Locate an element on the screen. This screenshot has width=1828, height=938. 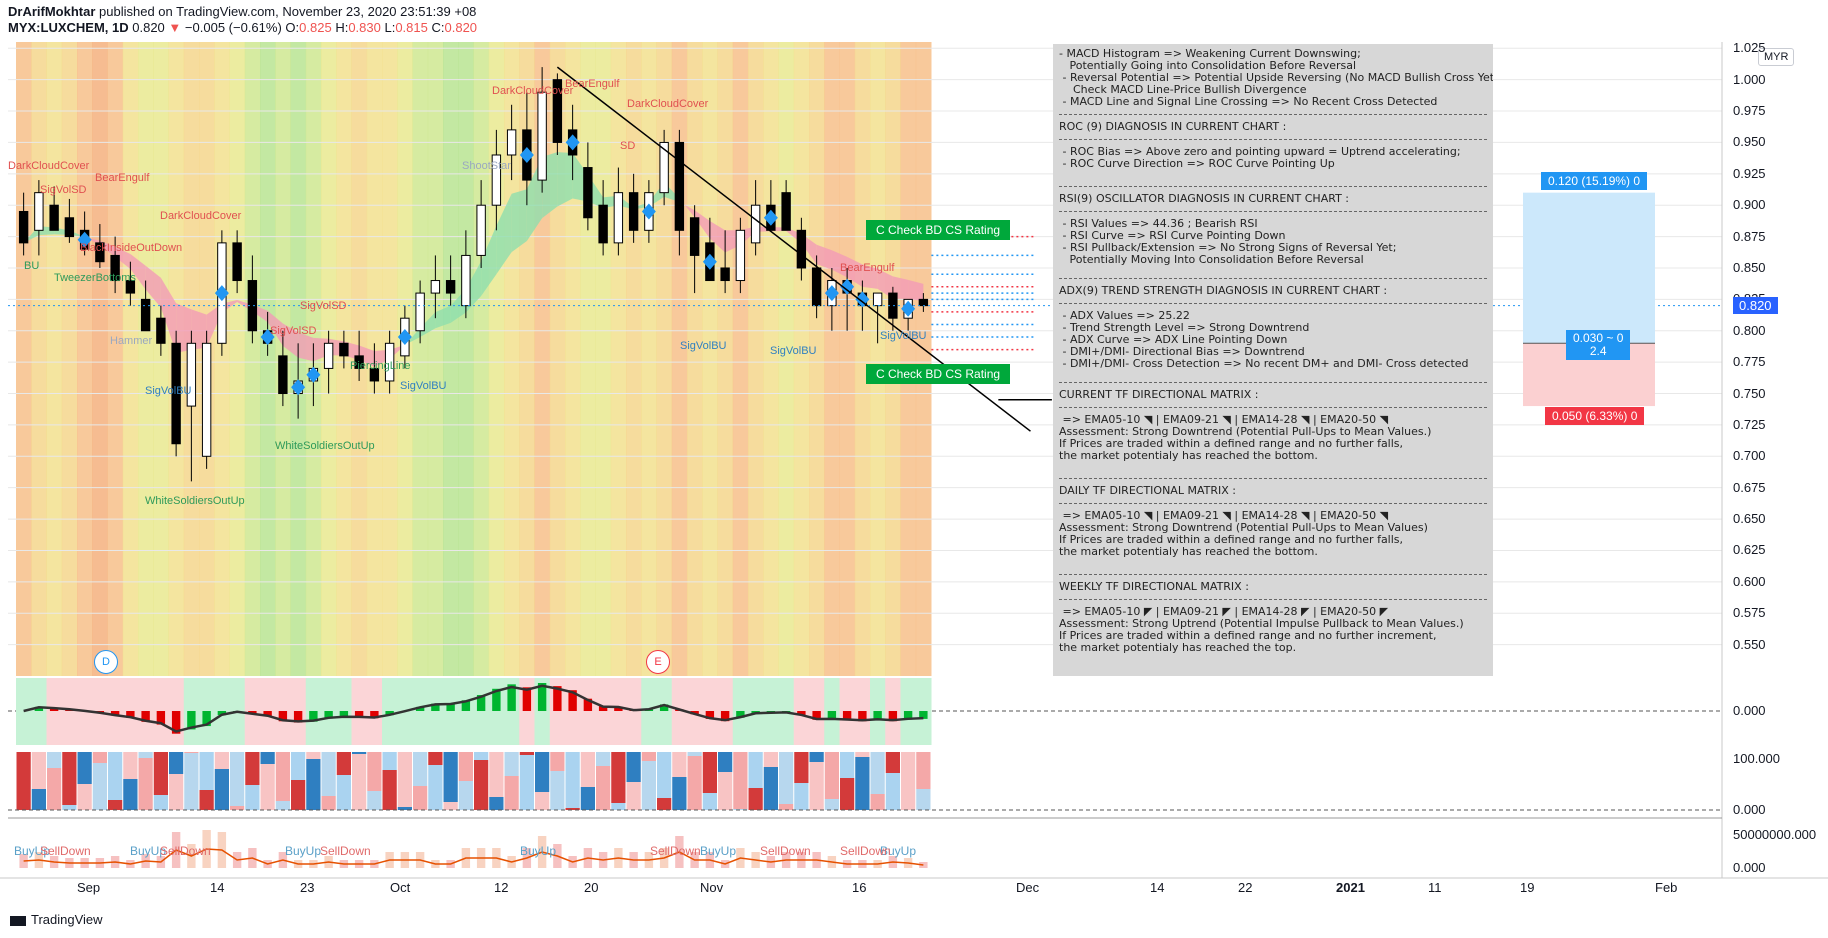
pattern-label: Hammer is located at coordinates (131, 341).